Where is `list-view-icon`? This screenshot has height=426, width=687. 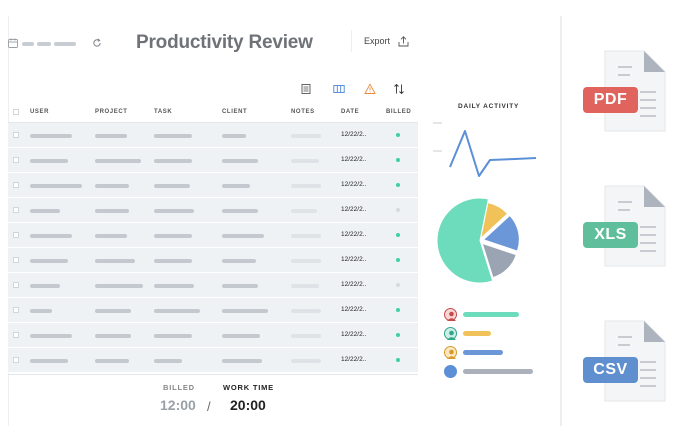 list-view-icon is located at coordinates (306, 89).